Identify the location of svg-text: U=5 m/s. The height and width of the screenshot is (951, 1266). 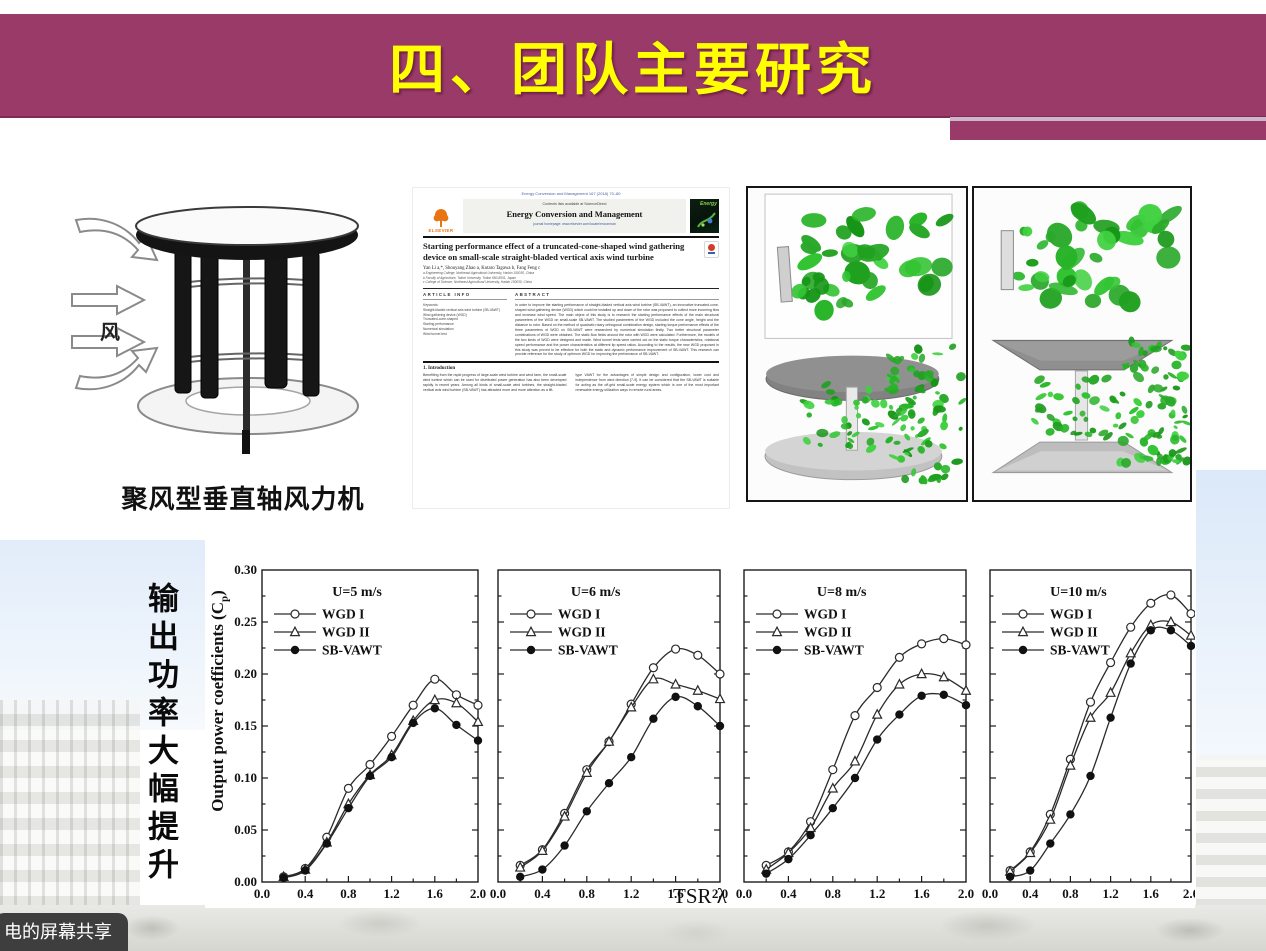
(357, 592).